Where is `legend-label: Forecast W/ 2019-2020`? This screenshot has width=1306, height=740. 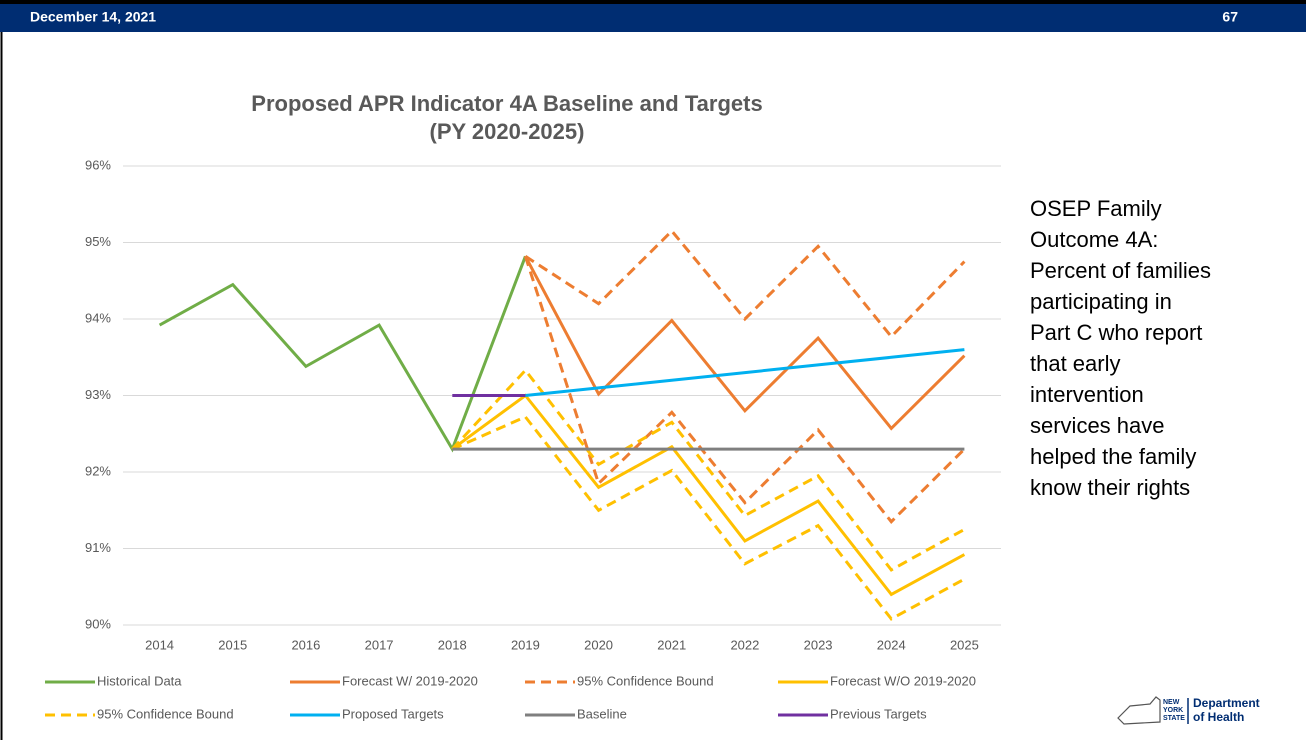 legend-label: Forecast W/ 2019-2020 is located at coordinates (410, 680).